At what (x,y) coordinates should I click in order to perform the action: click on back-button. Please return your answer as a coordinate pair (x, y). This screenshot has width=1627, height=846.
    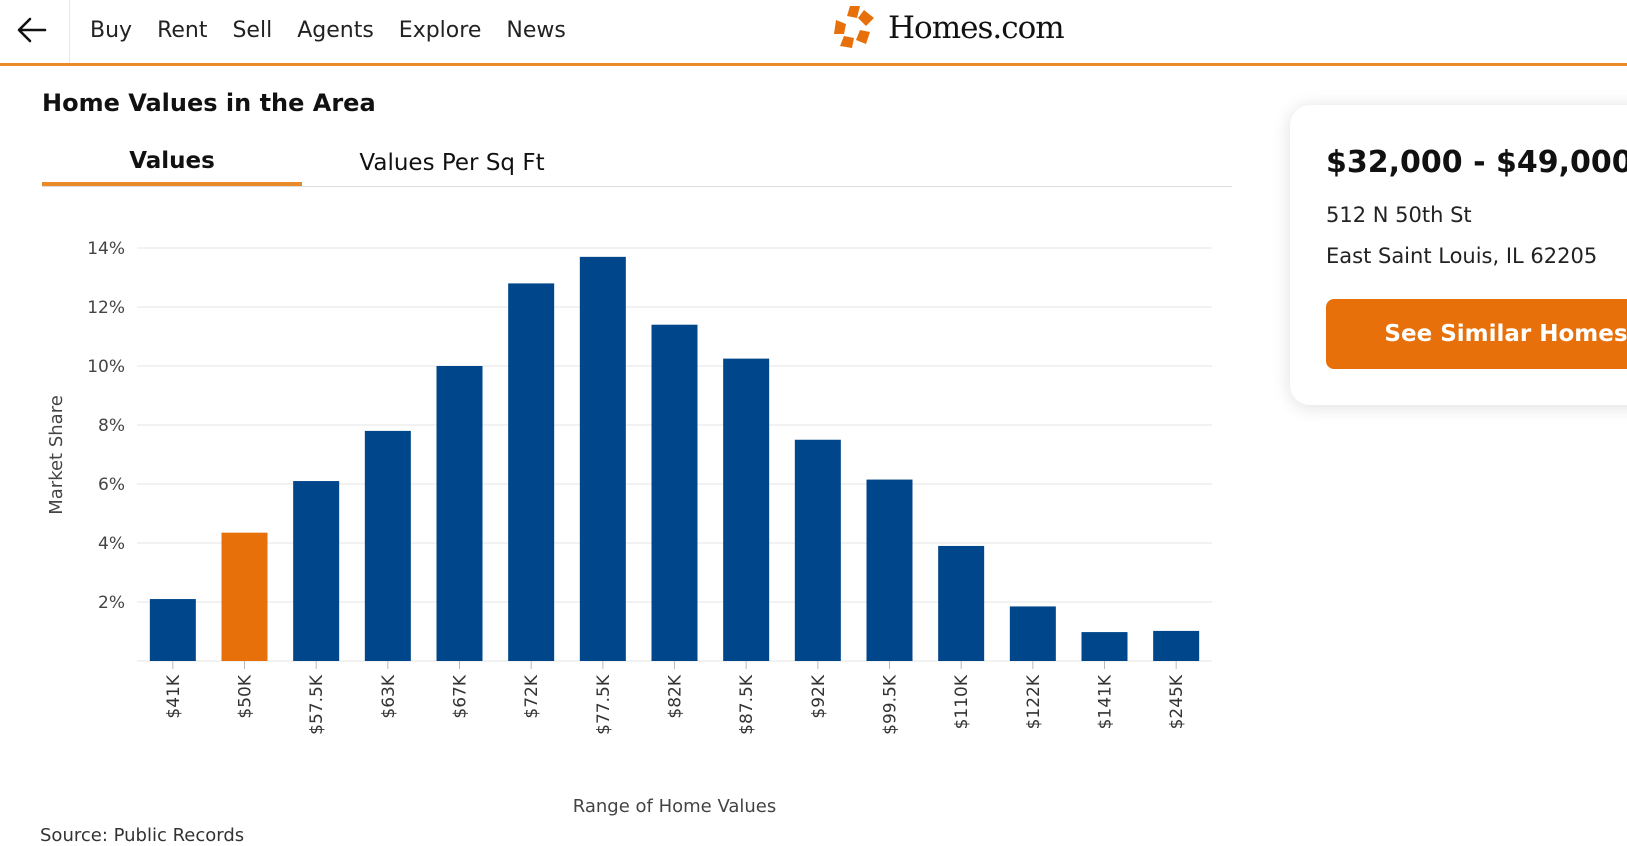
    Looking at the image, I should click on (35, 31).